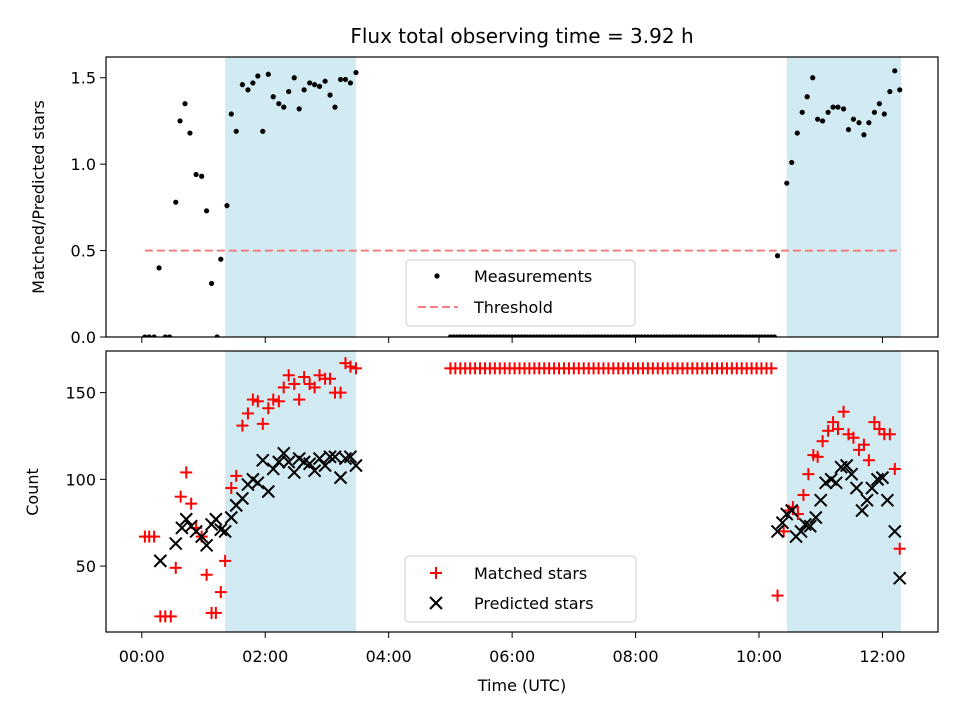  Describe the element at coordinates (83, 337) in the screenshot. I see `top-y-tick-label: 0.0` at that location.